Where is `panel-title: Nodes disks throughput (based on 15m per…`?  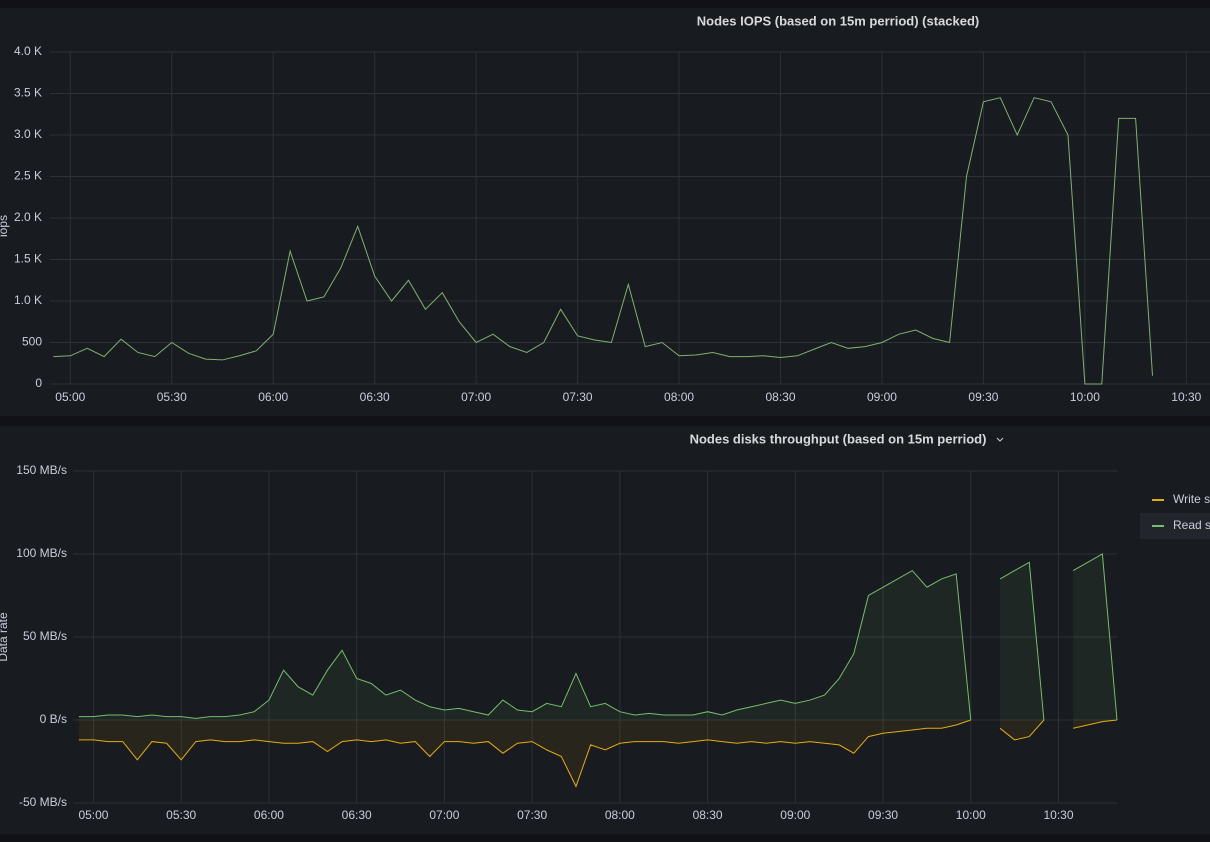 panel-title: Nodes disks throughput (based on 15m per… is located at coordinates (838, 438).